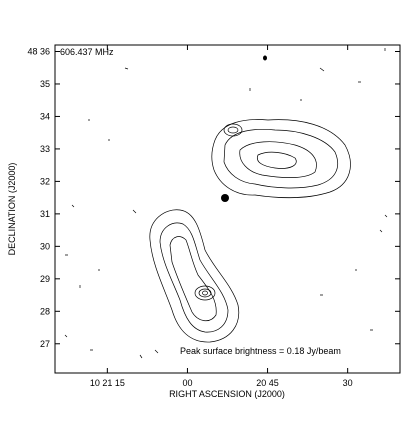 Image resolution: width=409 pixels, height=434 pixels. Describe the element at coordinates (87, 52) in the screenshot. I see `chart-title: 606.437 MHz` at that location.